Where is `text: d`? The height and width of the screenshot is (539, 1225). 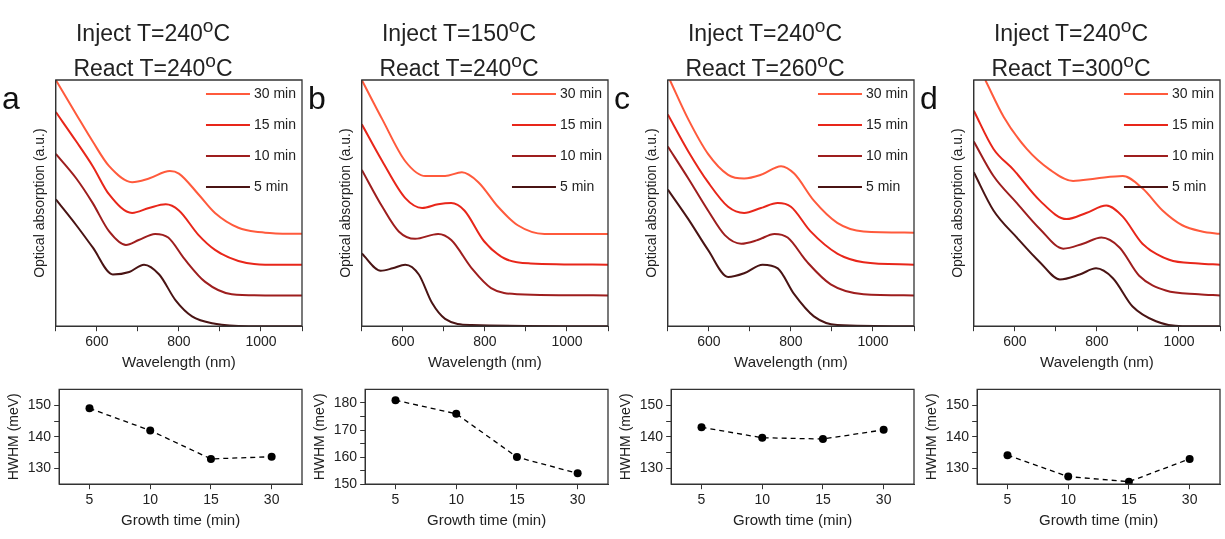
text: d is located at coordinates (929, 97).